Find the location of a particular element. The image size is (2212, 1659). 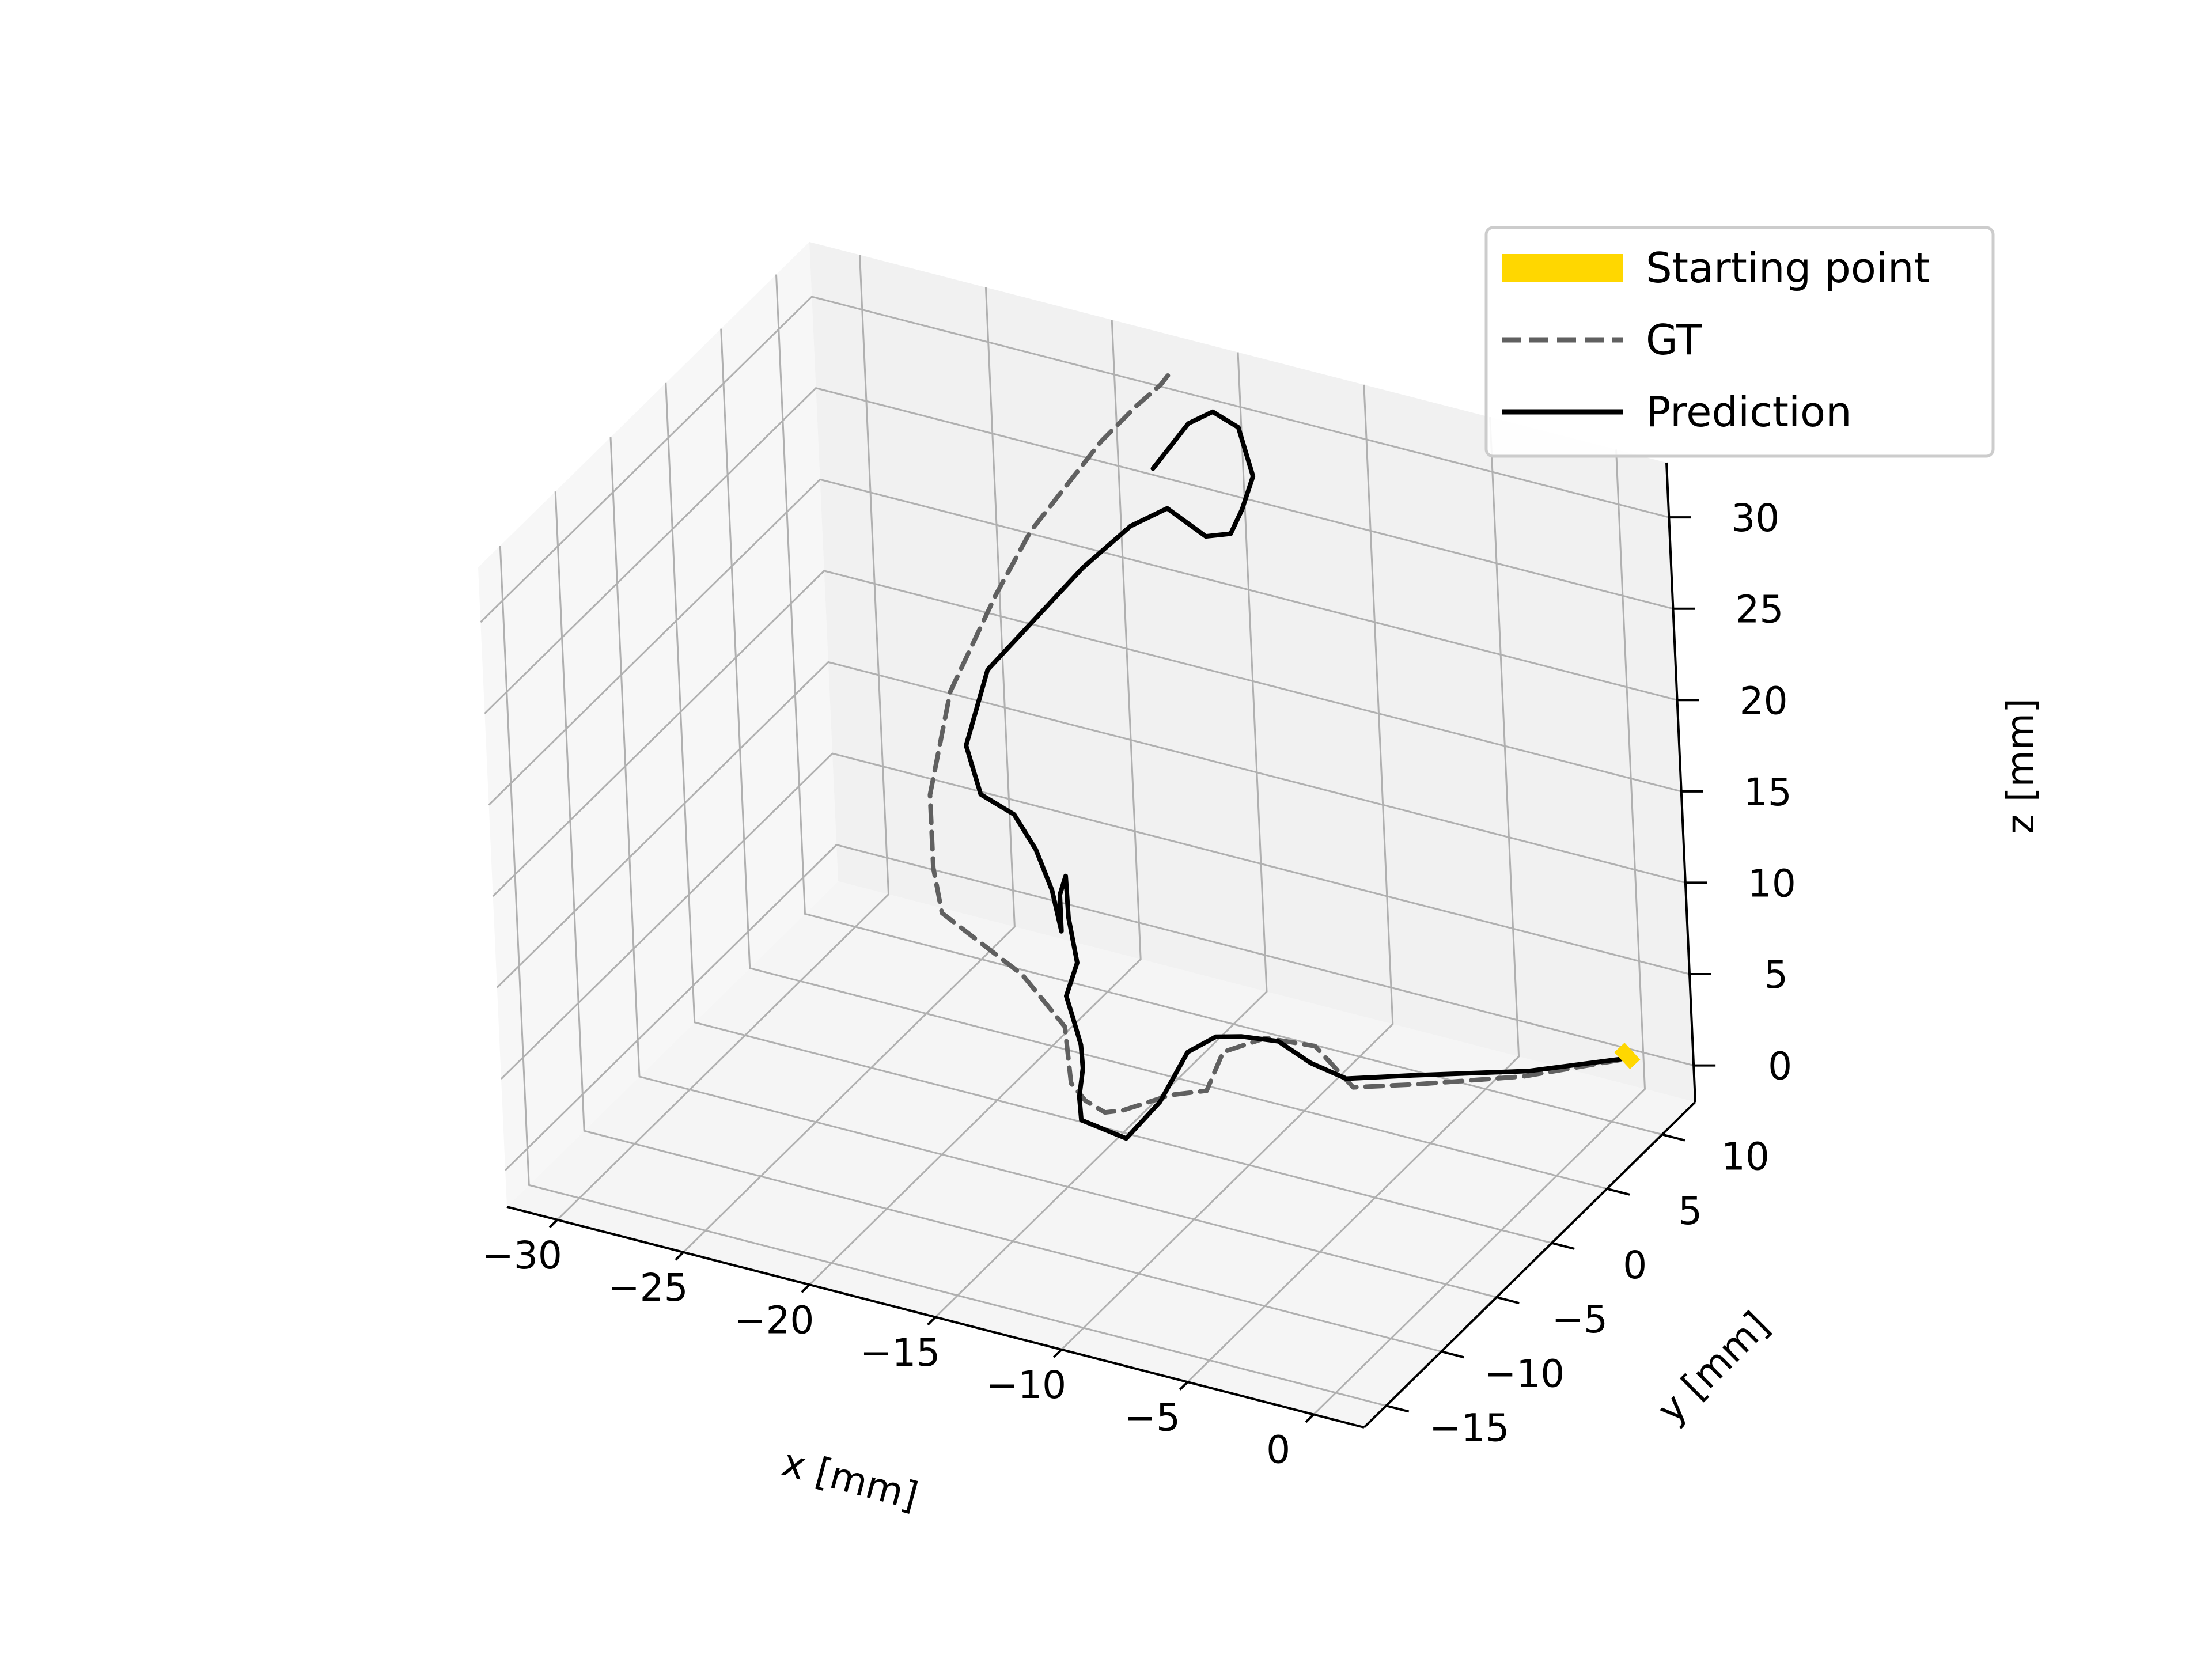

z-tick-label: 15 is located at coordinates (1768, 792).